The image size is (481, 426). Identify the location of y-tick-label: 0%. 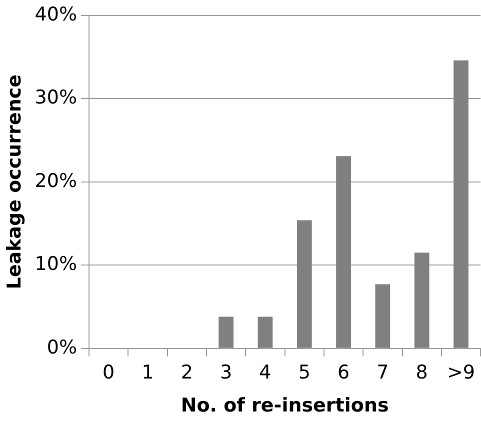
(62, 347).